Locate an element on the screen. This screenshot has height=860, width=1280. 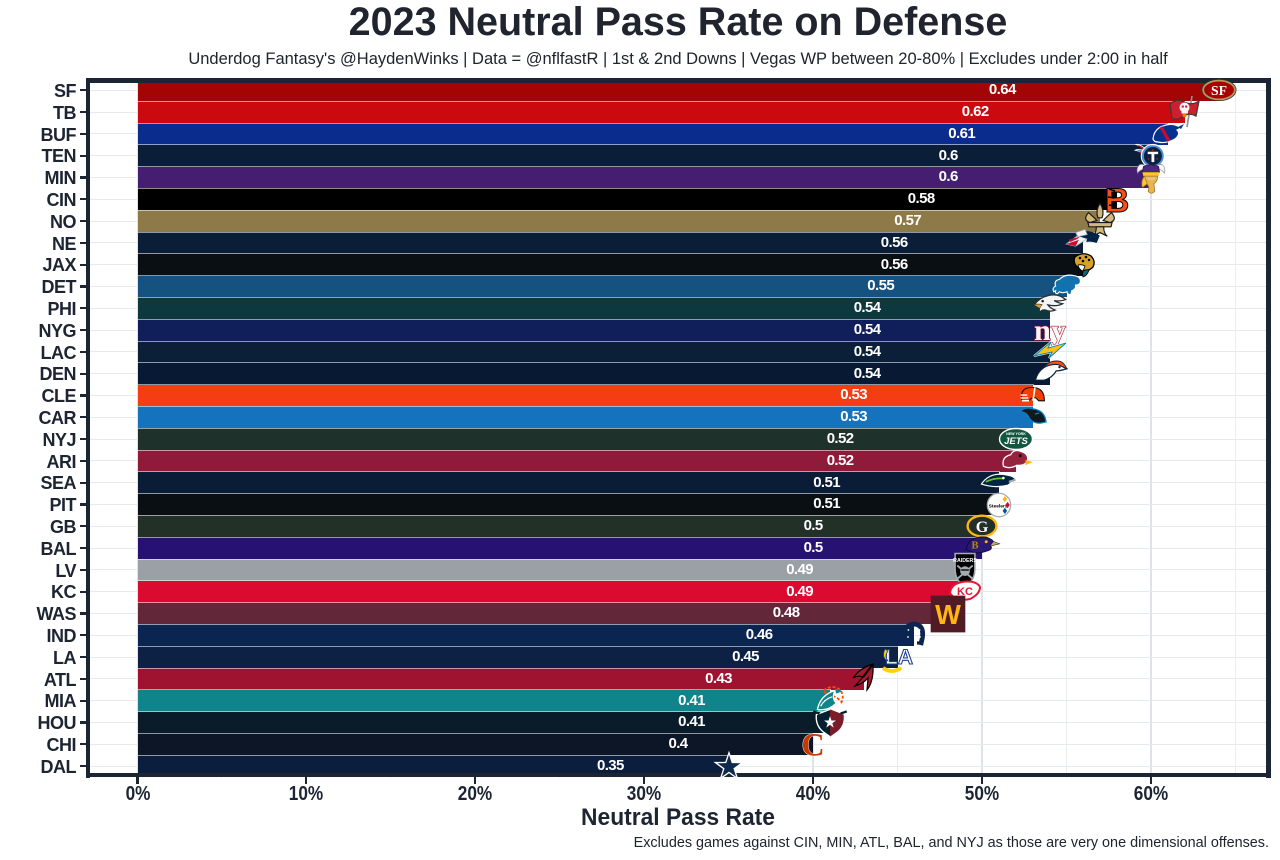
svg-text: W is located at coordinates (948, 613).